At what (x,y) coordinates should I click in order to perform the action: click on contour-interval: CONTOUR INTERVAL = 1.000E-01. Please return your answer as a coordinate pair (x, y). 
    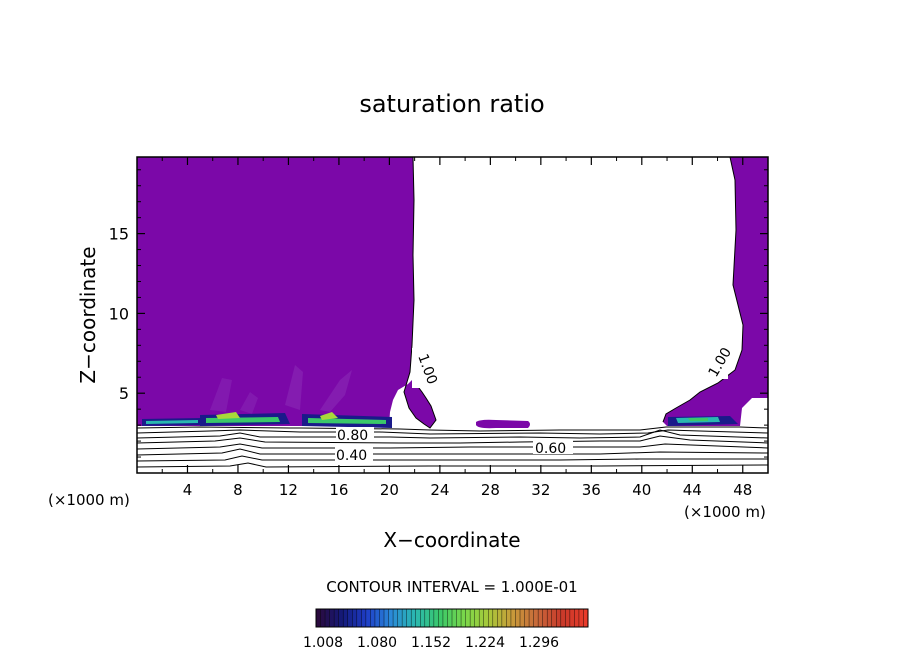
    Looking at the image, I should click on (451, 587).